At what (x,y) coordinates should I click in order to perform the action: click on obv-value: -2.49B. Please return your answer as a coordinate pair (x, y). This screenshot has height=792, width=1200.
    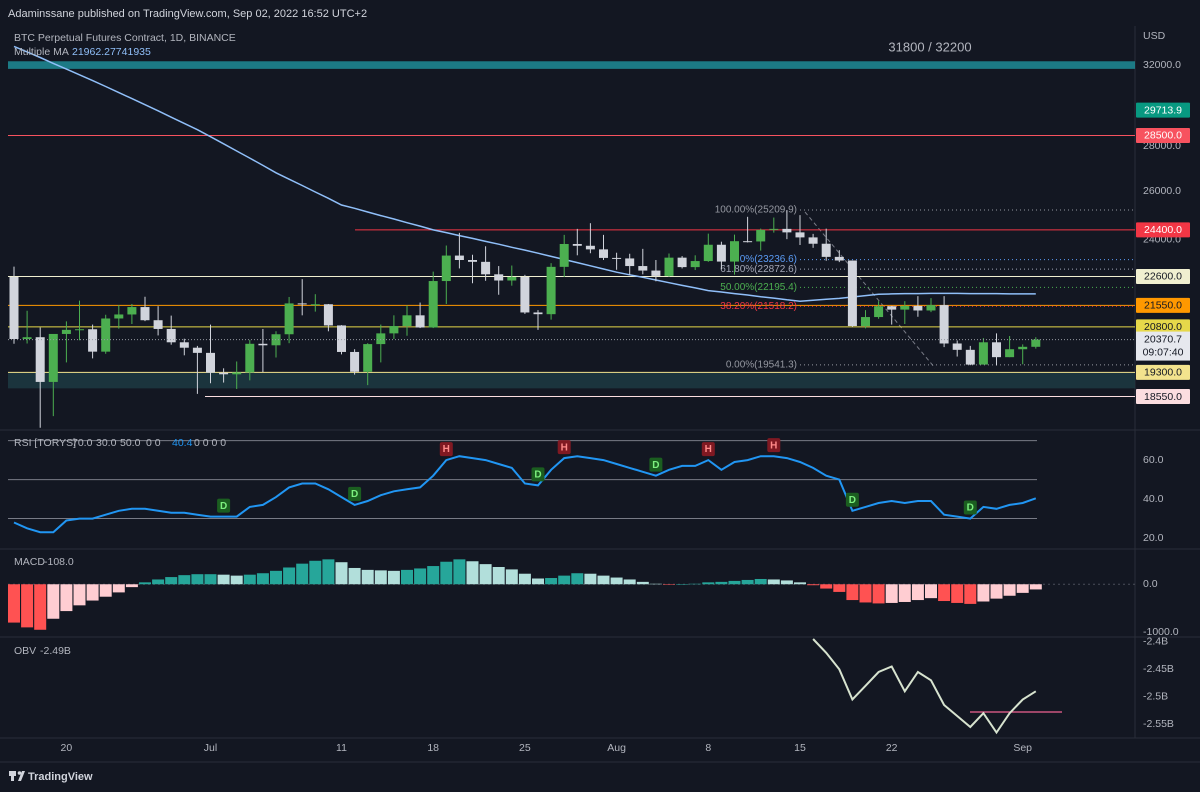
    Looking at the image, I should click on (55, 651).